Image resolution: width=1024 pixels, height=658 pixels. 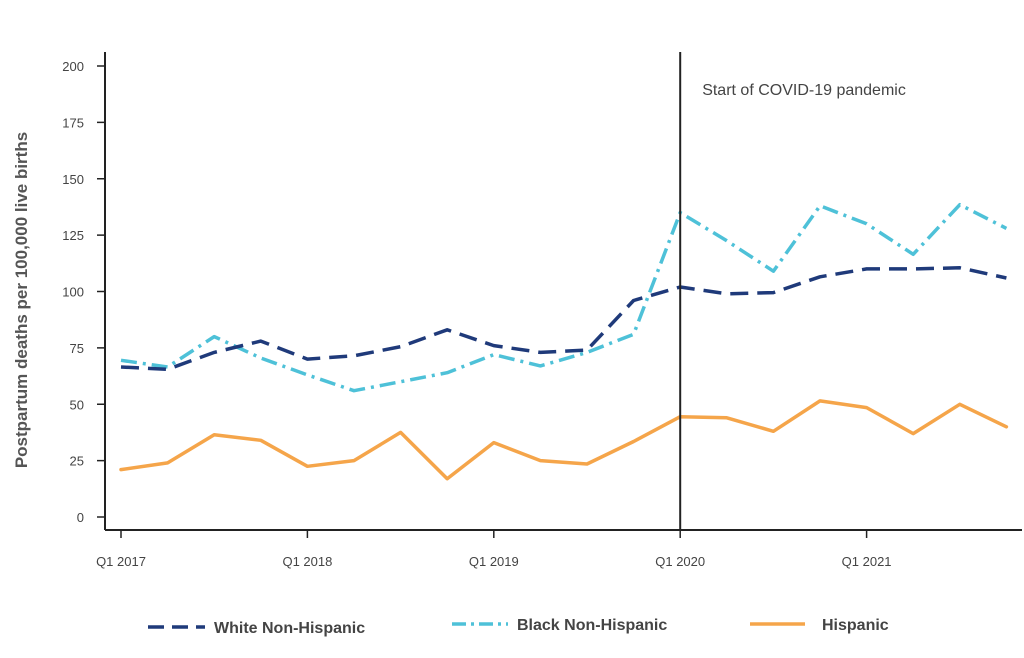 I want to click on y-tick-label: 175, so click(x=73, y=122).